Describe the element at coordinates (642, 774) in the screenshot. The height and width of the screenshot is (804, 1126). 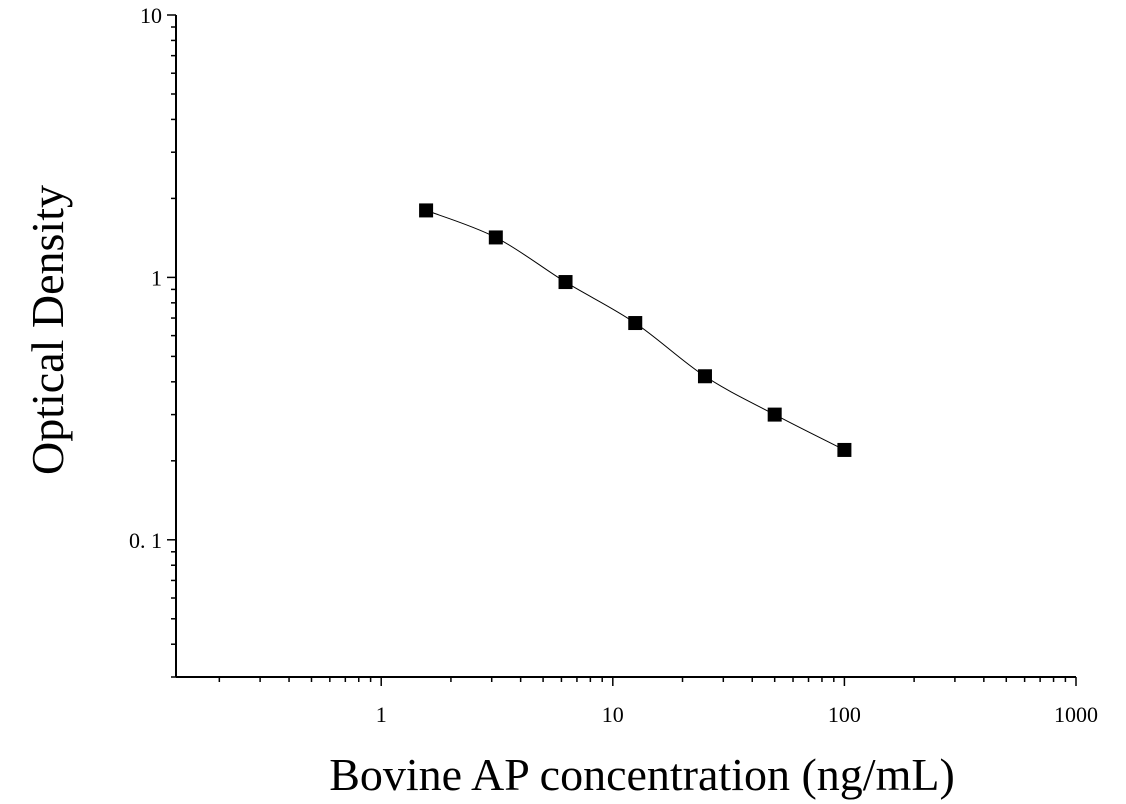
I see `x-axis-title: Bovine AP concentration (ng/mL)` at that location.